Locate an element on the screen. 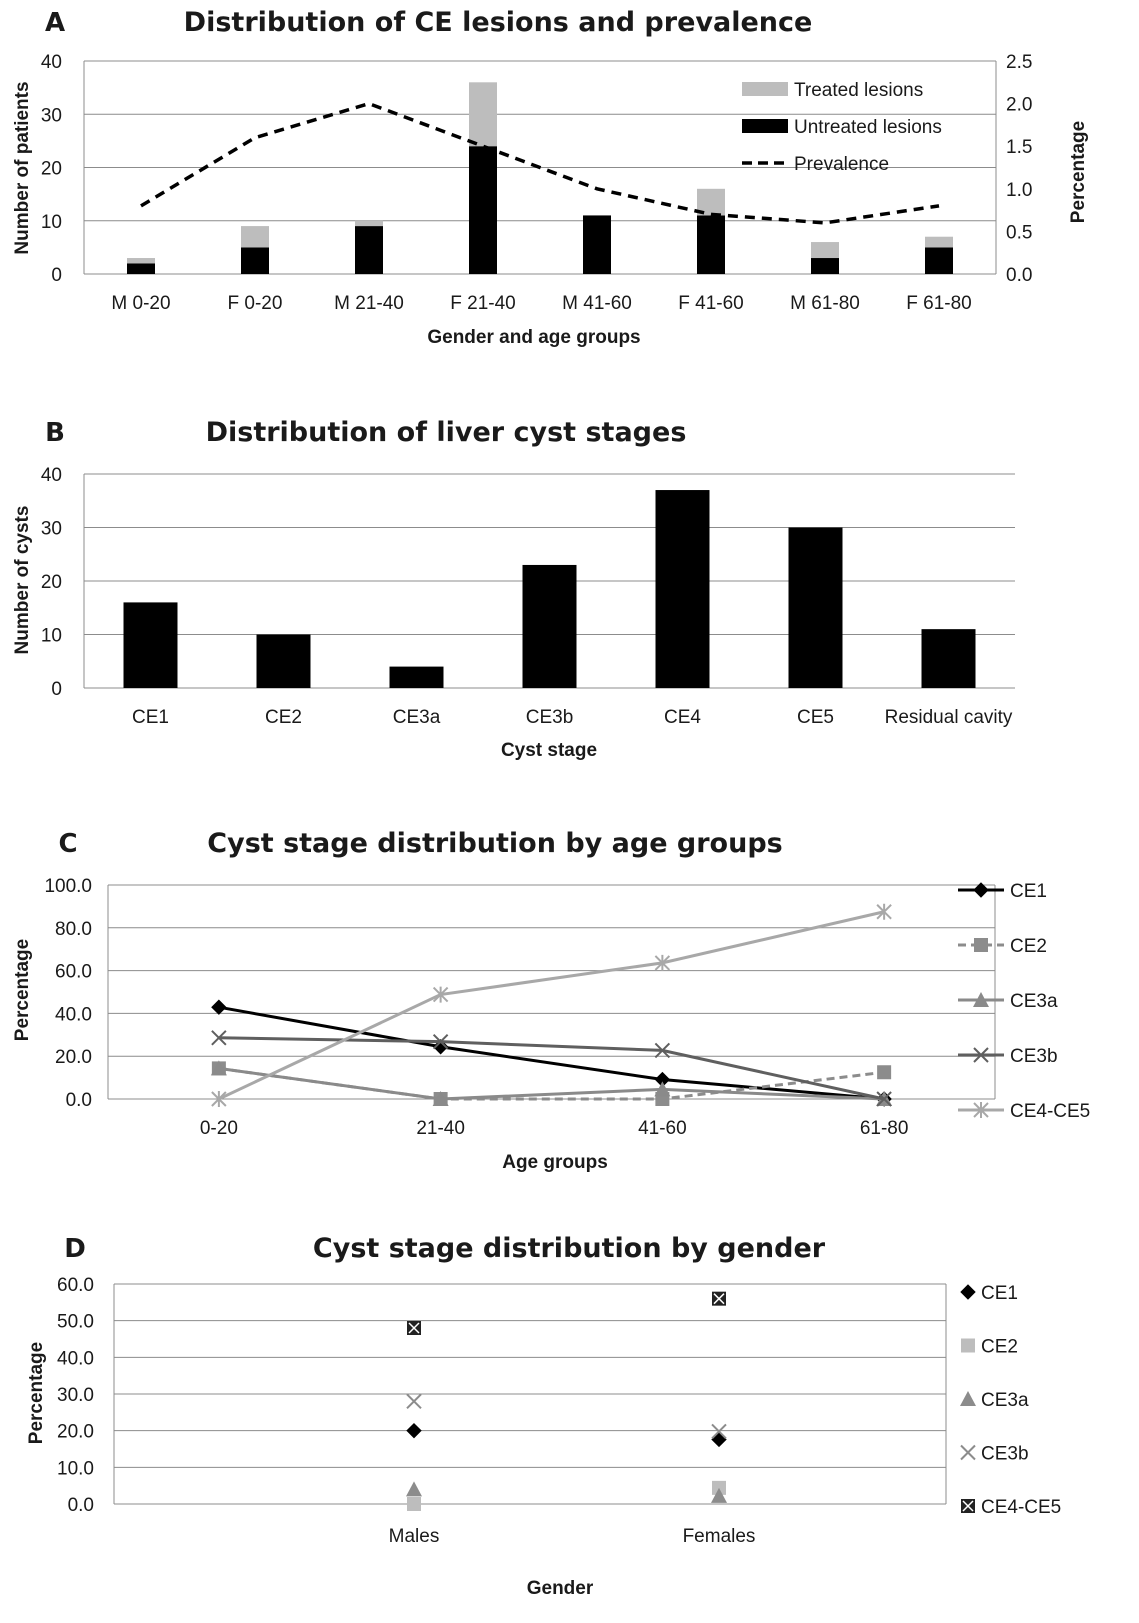  left-ytick-label: 30 is located at coordinates (51, 529).